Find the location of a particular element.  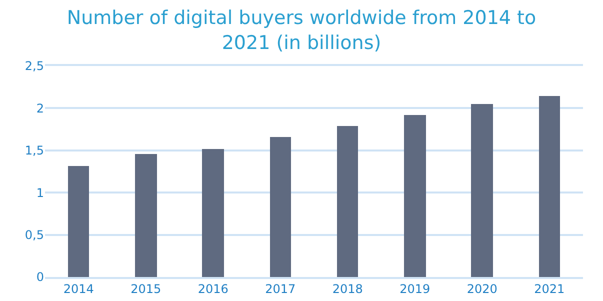

x-tick-label: 2019 is located at coordinates (415, 289).